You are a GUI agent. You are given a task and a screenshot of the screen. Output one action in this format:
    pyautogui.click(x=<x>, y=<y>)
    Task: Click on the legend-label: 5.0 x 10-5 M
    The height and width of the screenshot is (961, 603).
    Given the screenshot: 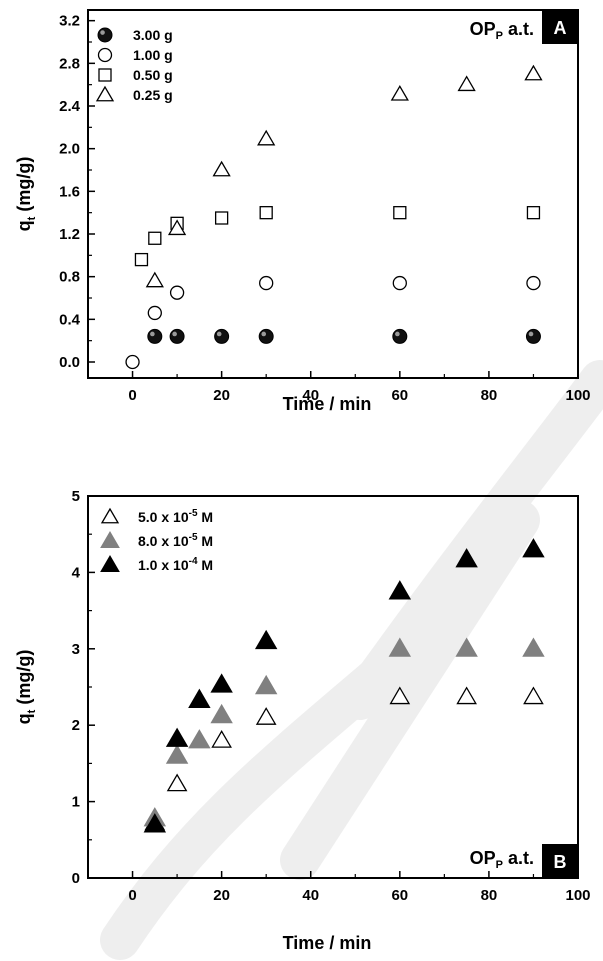 What is the action you would take?
    pyautogui.click(x=175, y=516)
    